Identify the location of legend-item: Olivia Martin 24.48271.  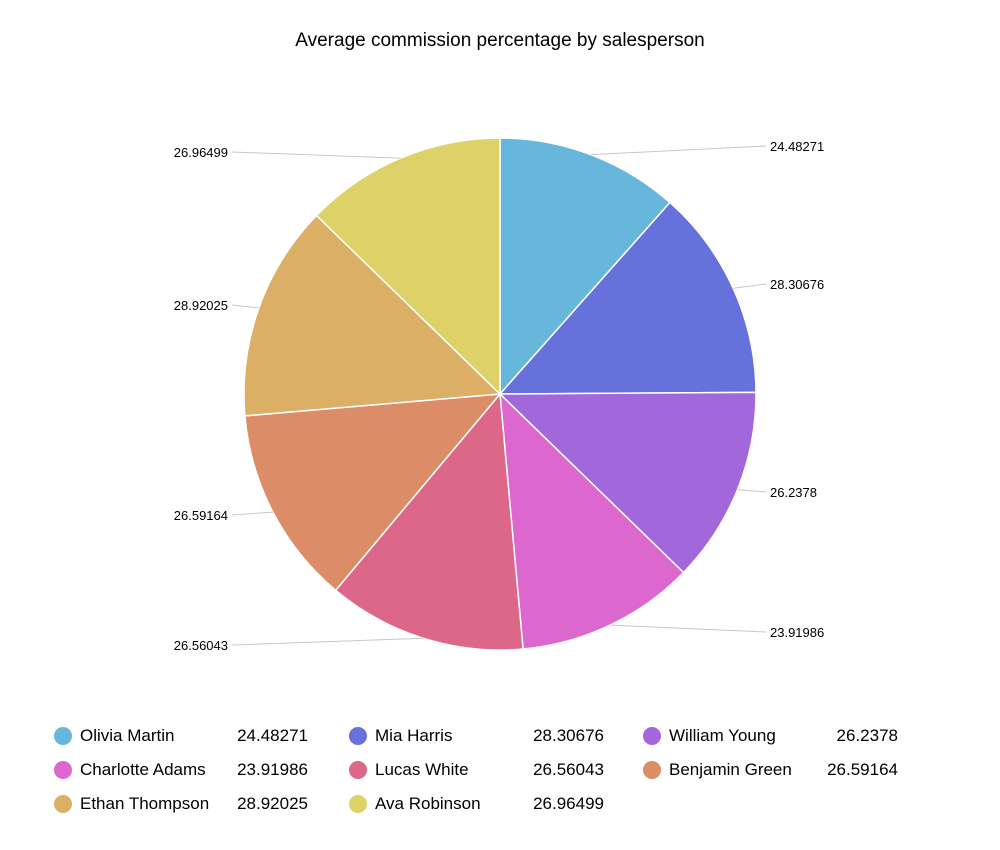
(181, 736).